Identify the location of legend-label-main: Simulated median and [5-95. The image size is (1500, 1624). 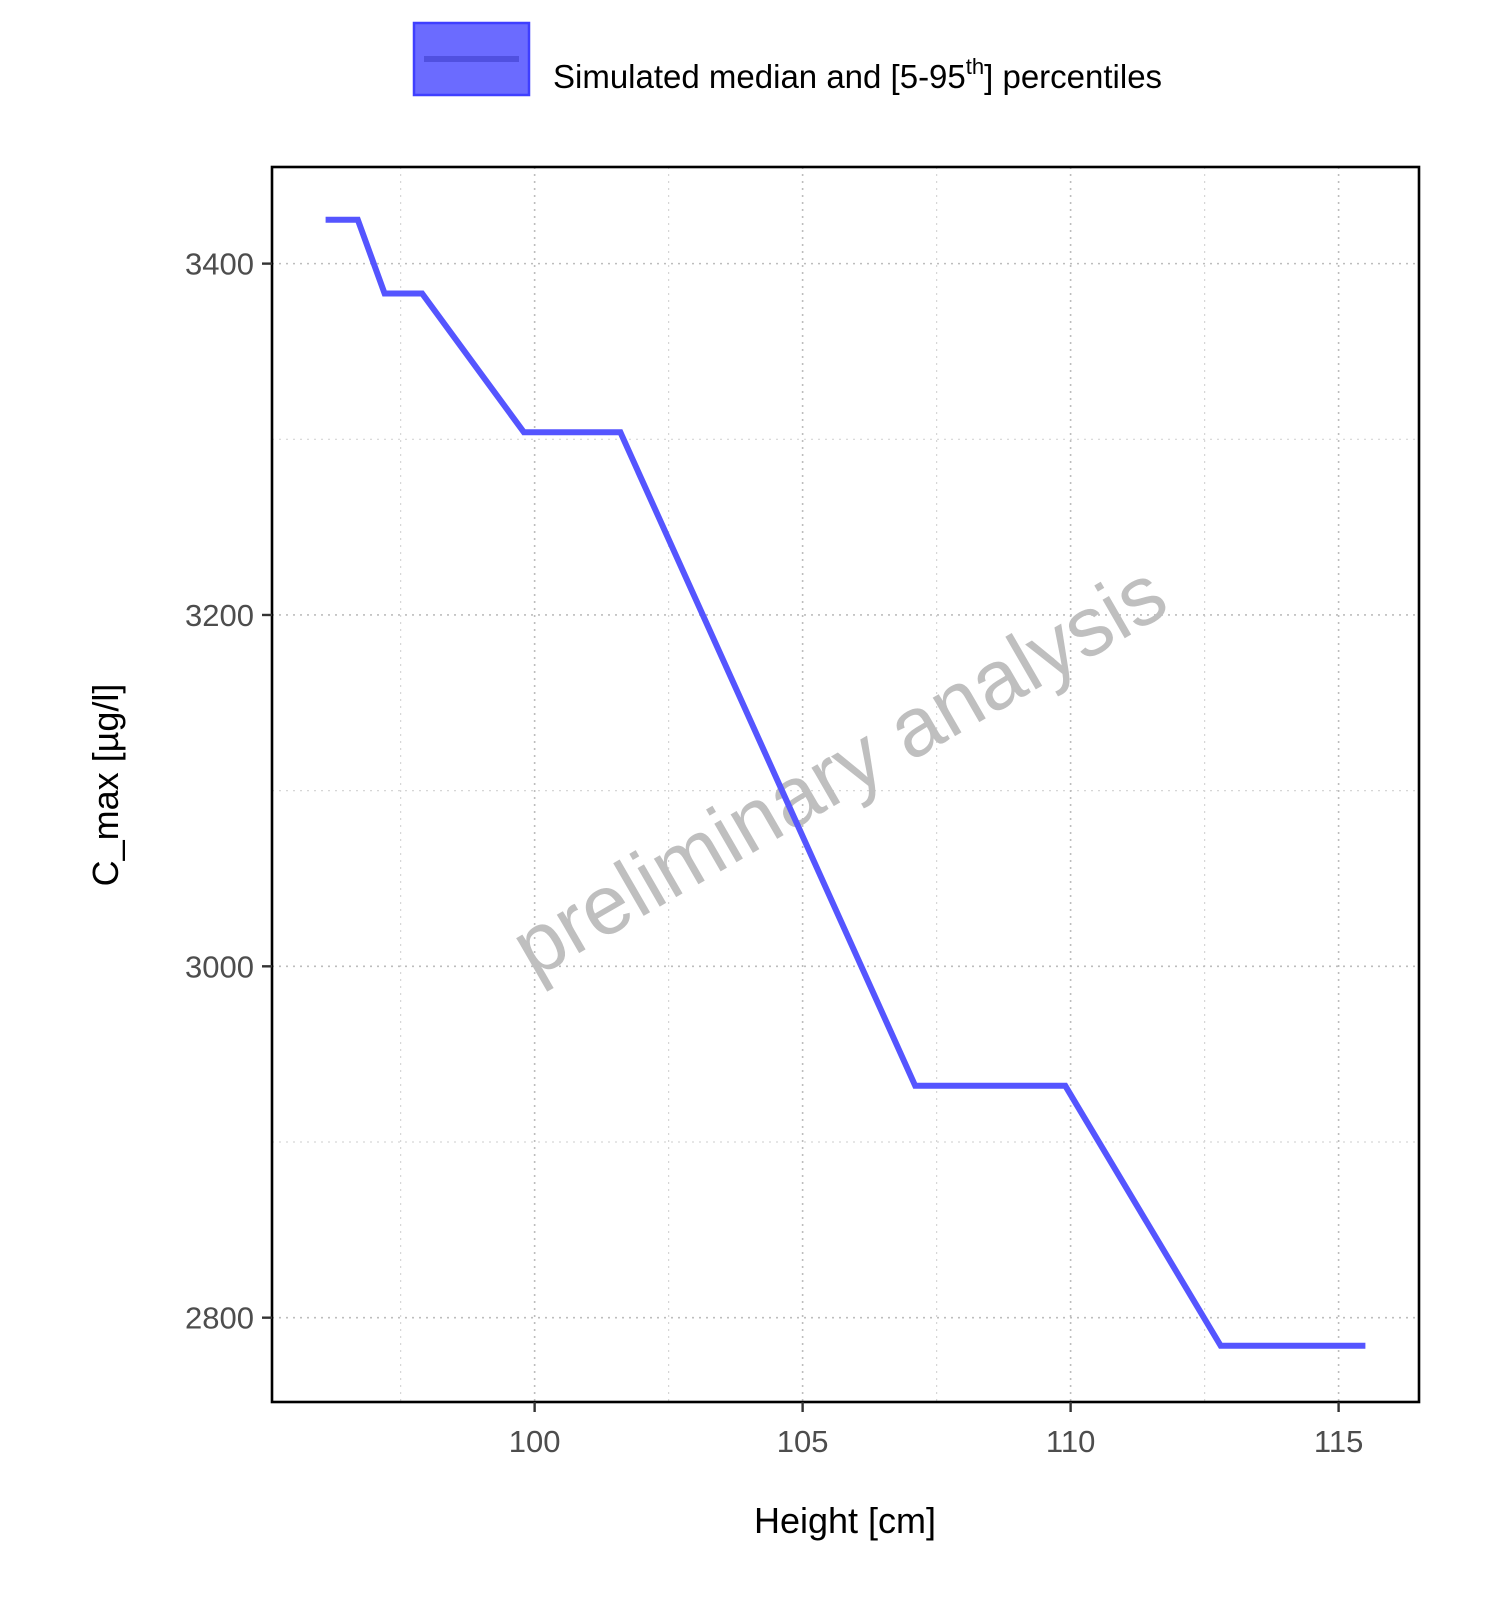
(759, 76).